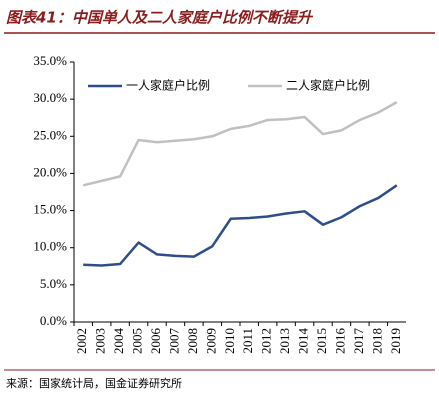  I want to click on chart-title: 图表41：中国单人及二人家庭户比例不断提升, so click(160, 18).